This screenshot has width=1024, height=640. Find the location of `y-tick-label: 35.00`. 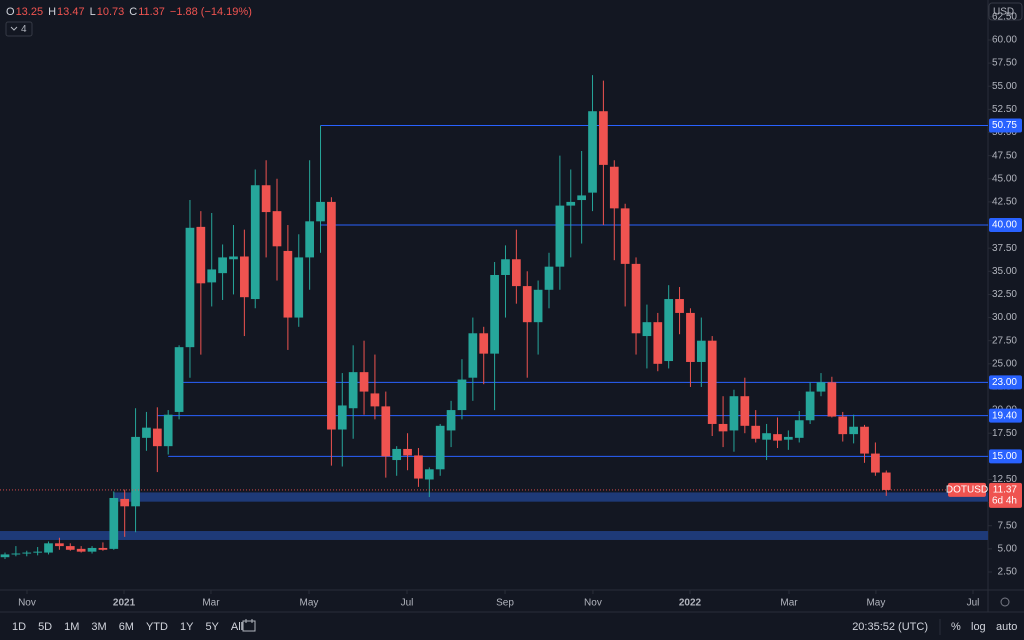

y-tick-label: 35.00 is located at coordinates (1004, 271).